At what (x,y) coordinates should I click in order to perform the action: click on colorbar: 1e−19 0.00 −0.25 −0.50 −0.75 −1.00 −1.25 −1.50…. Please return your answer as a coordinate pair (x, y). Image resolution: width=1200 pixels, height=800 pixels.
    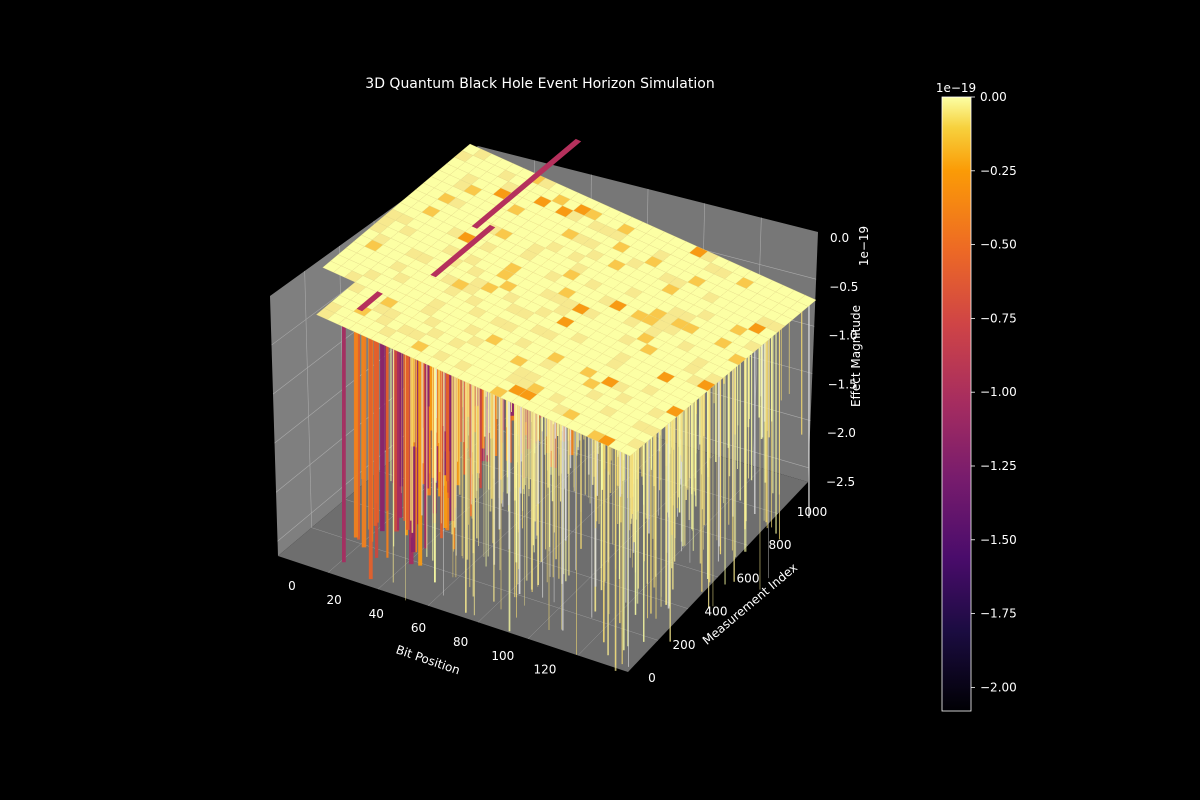
    Looking at the image, I should click on (976, 396).